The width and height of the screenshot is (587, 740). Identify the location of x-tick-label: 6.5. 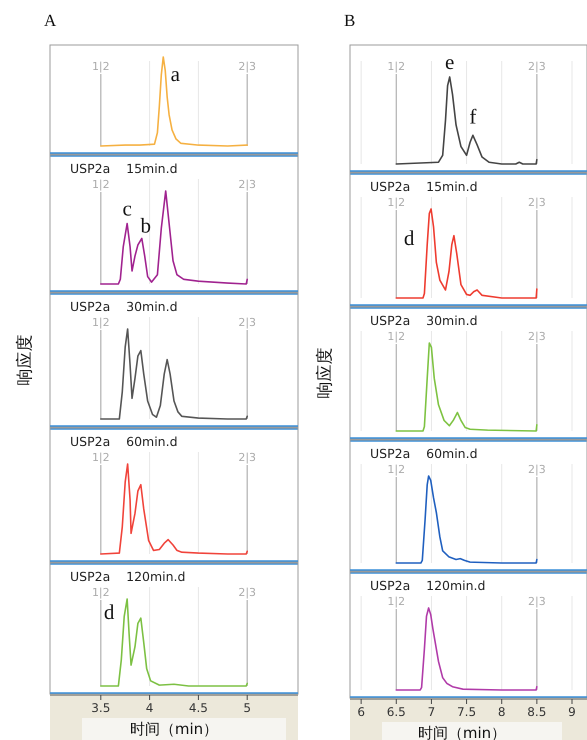
(396, 712).